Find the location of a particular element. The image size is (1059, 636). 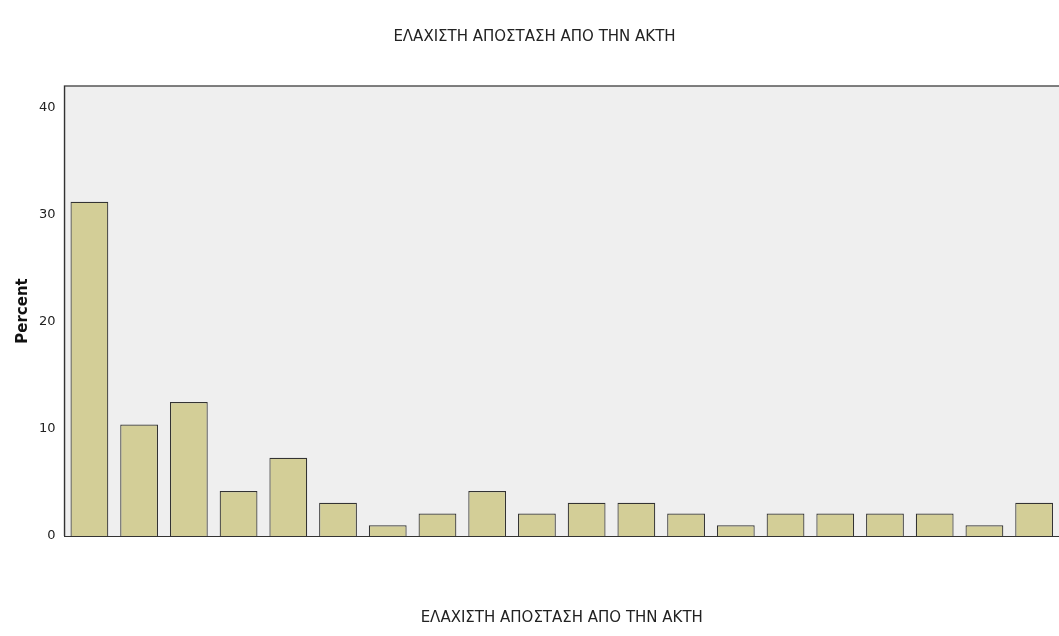

y-tick-label: 20 is located at coordinates (47, 321).